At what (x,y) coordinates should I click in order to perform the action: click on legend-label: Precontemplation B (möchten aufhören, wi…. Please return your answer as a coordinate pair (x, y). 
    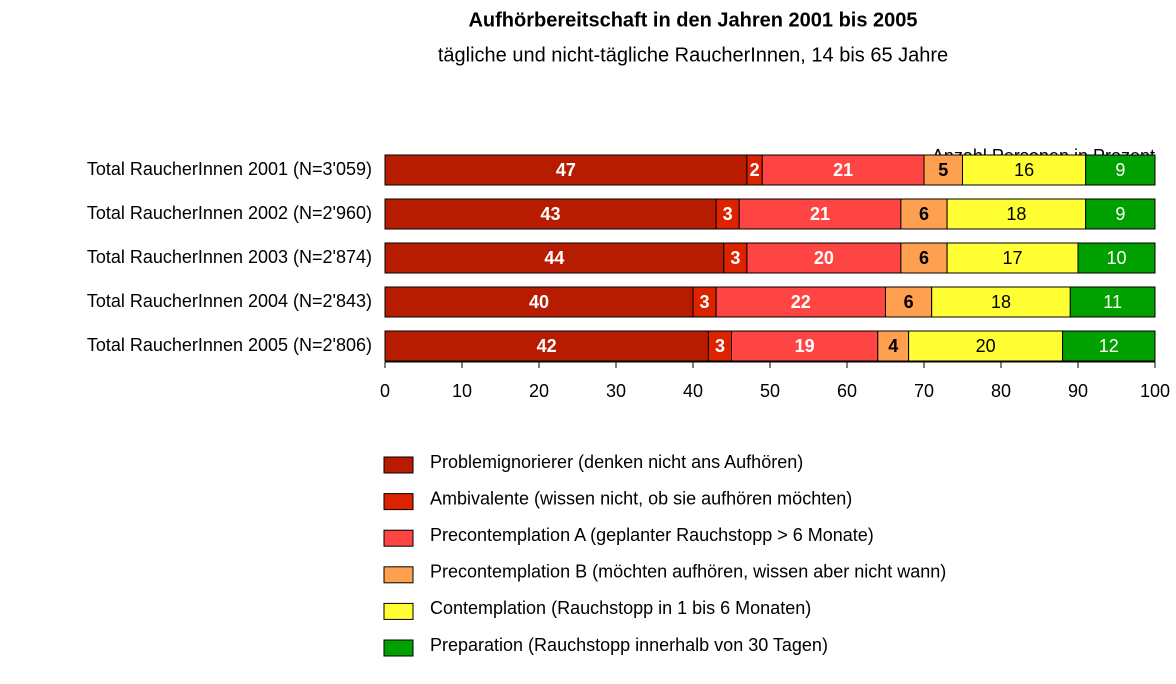
    Looking at the image, I should click on (688, 572).